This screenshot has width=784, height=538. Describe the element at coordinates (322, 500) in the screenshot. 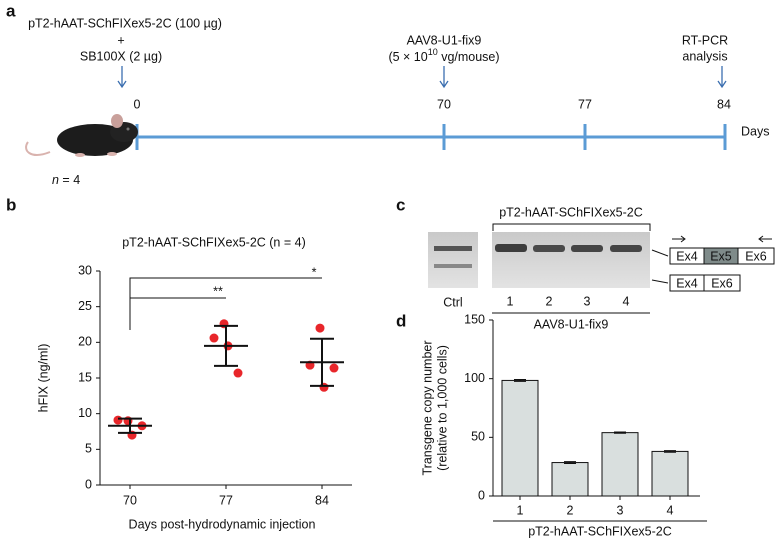

I see `x-tick-label: 84` at that location.